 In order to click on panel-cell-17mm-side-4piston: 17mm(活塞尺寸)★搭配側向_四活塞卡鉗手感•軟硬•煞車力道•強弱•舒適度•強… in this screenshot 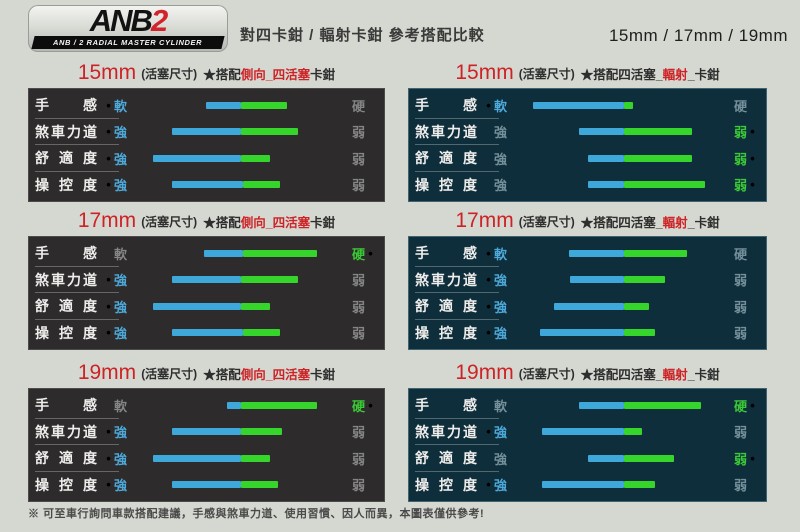, I will do `click(206, 282)`.